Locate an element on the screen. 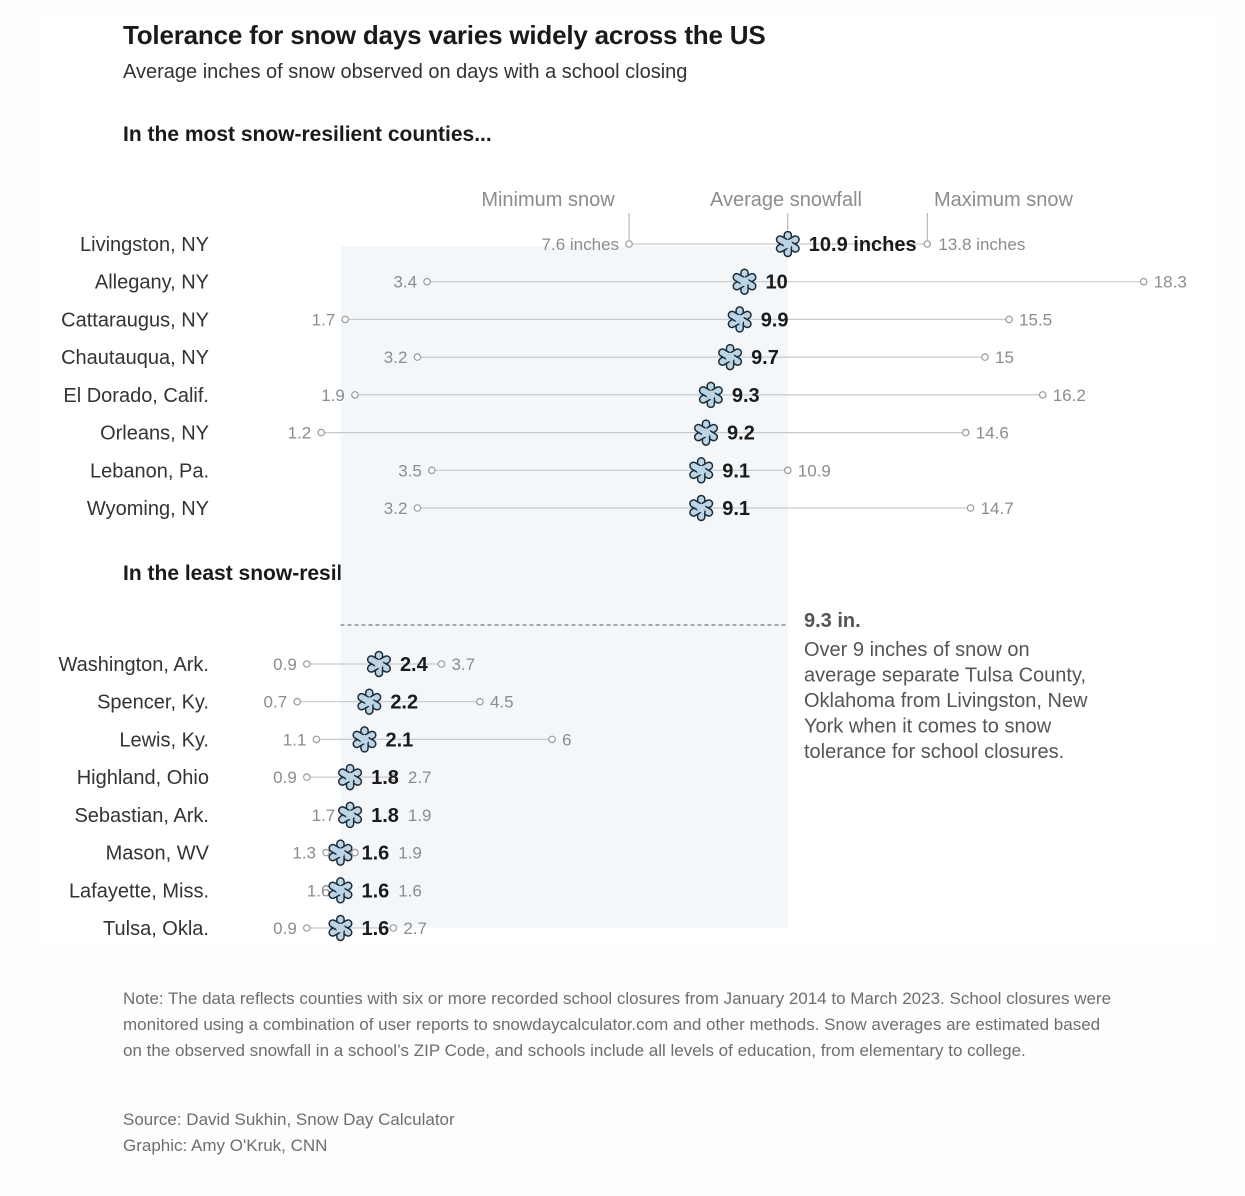 The width and height of the screenshot is (1245, 1196). county-label: Spencer, Ky. is located at coordinates (153, 703).